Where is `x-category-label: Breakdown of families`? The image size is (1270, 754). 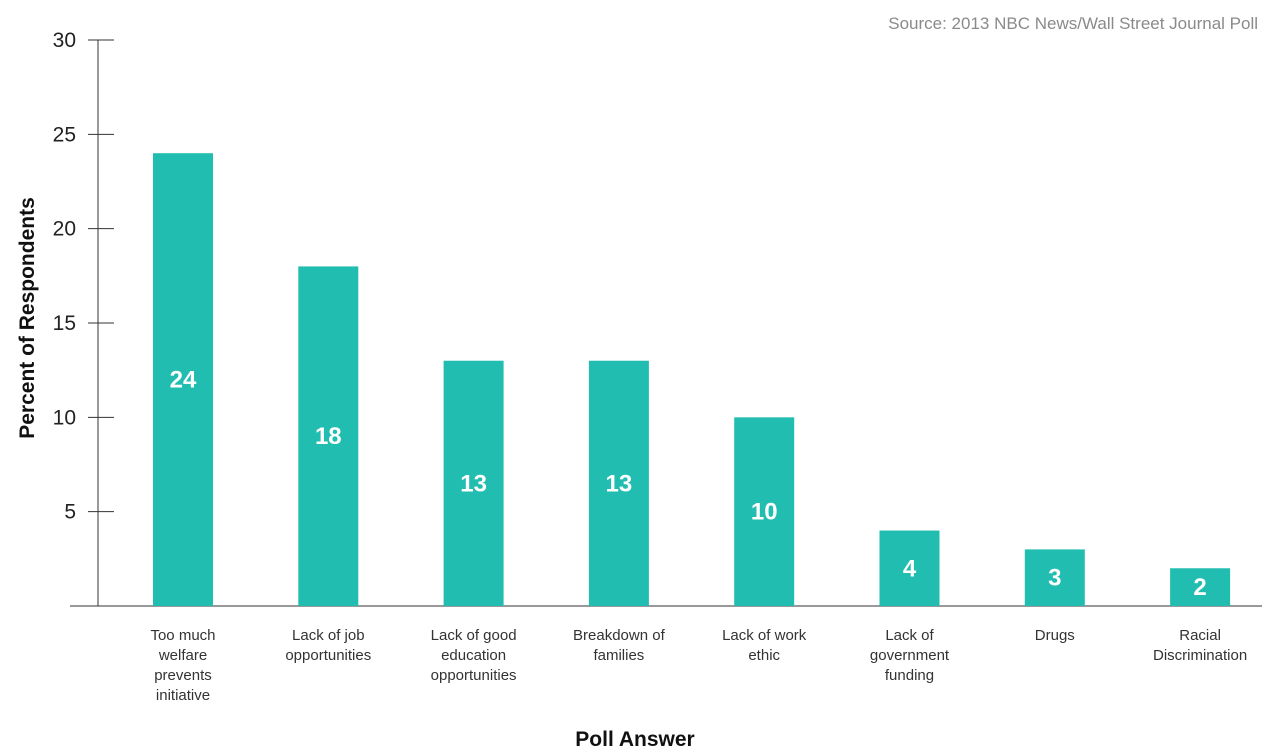 x-category-label: Breakdown of families is located at coordinates (619, 646).